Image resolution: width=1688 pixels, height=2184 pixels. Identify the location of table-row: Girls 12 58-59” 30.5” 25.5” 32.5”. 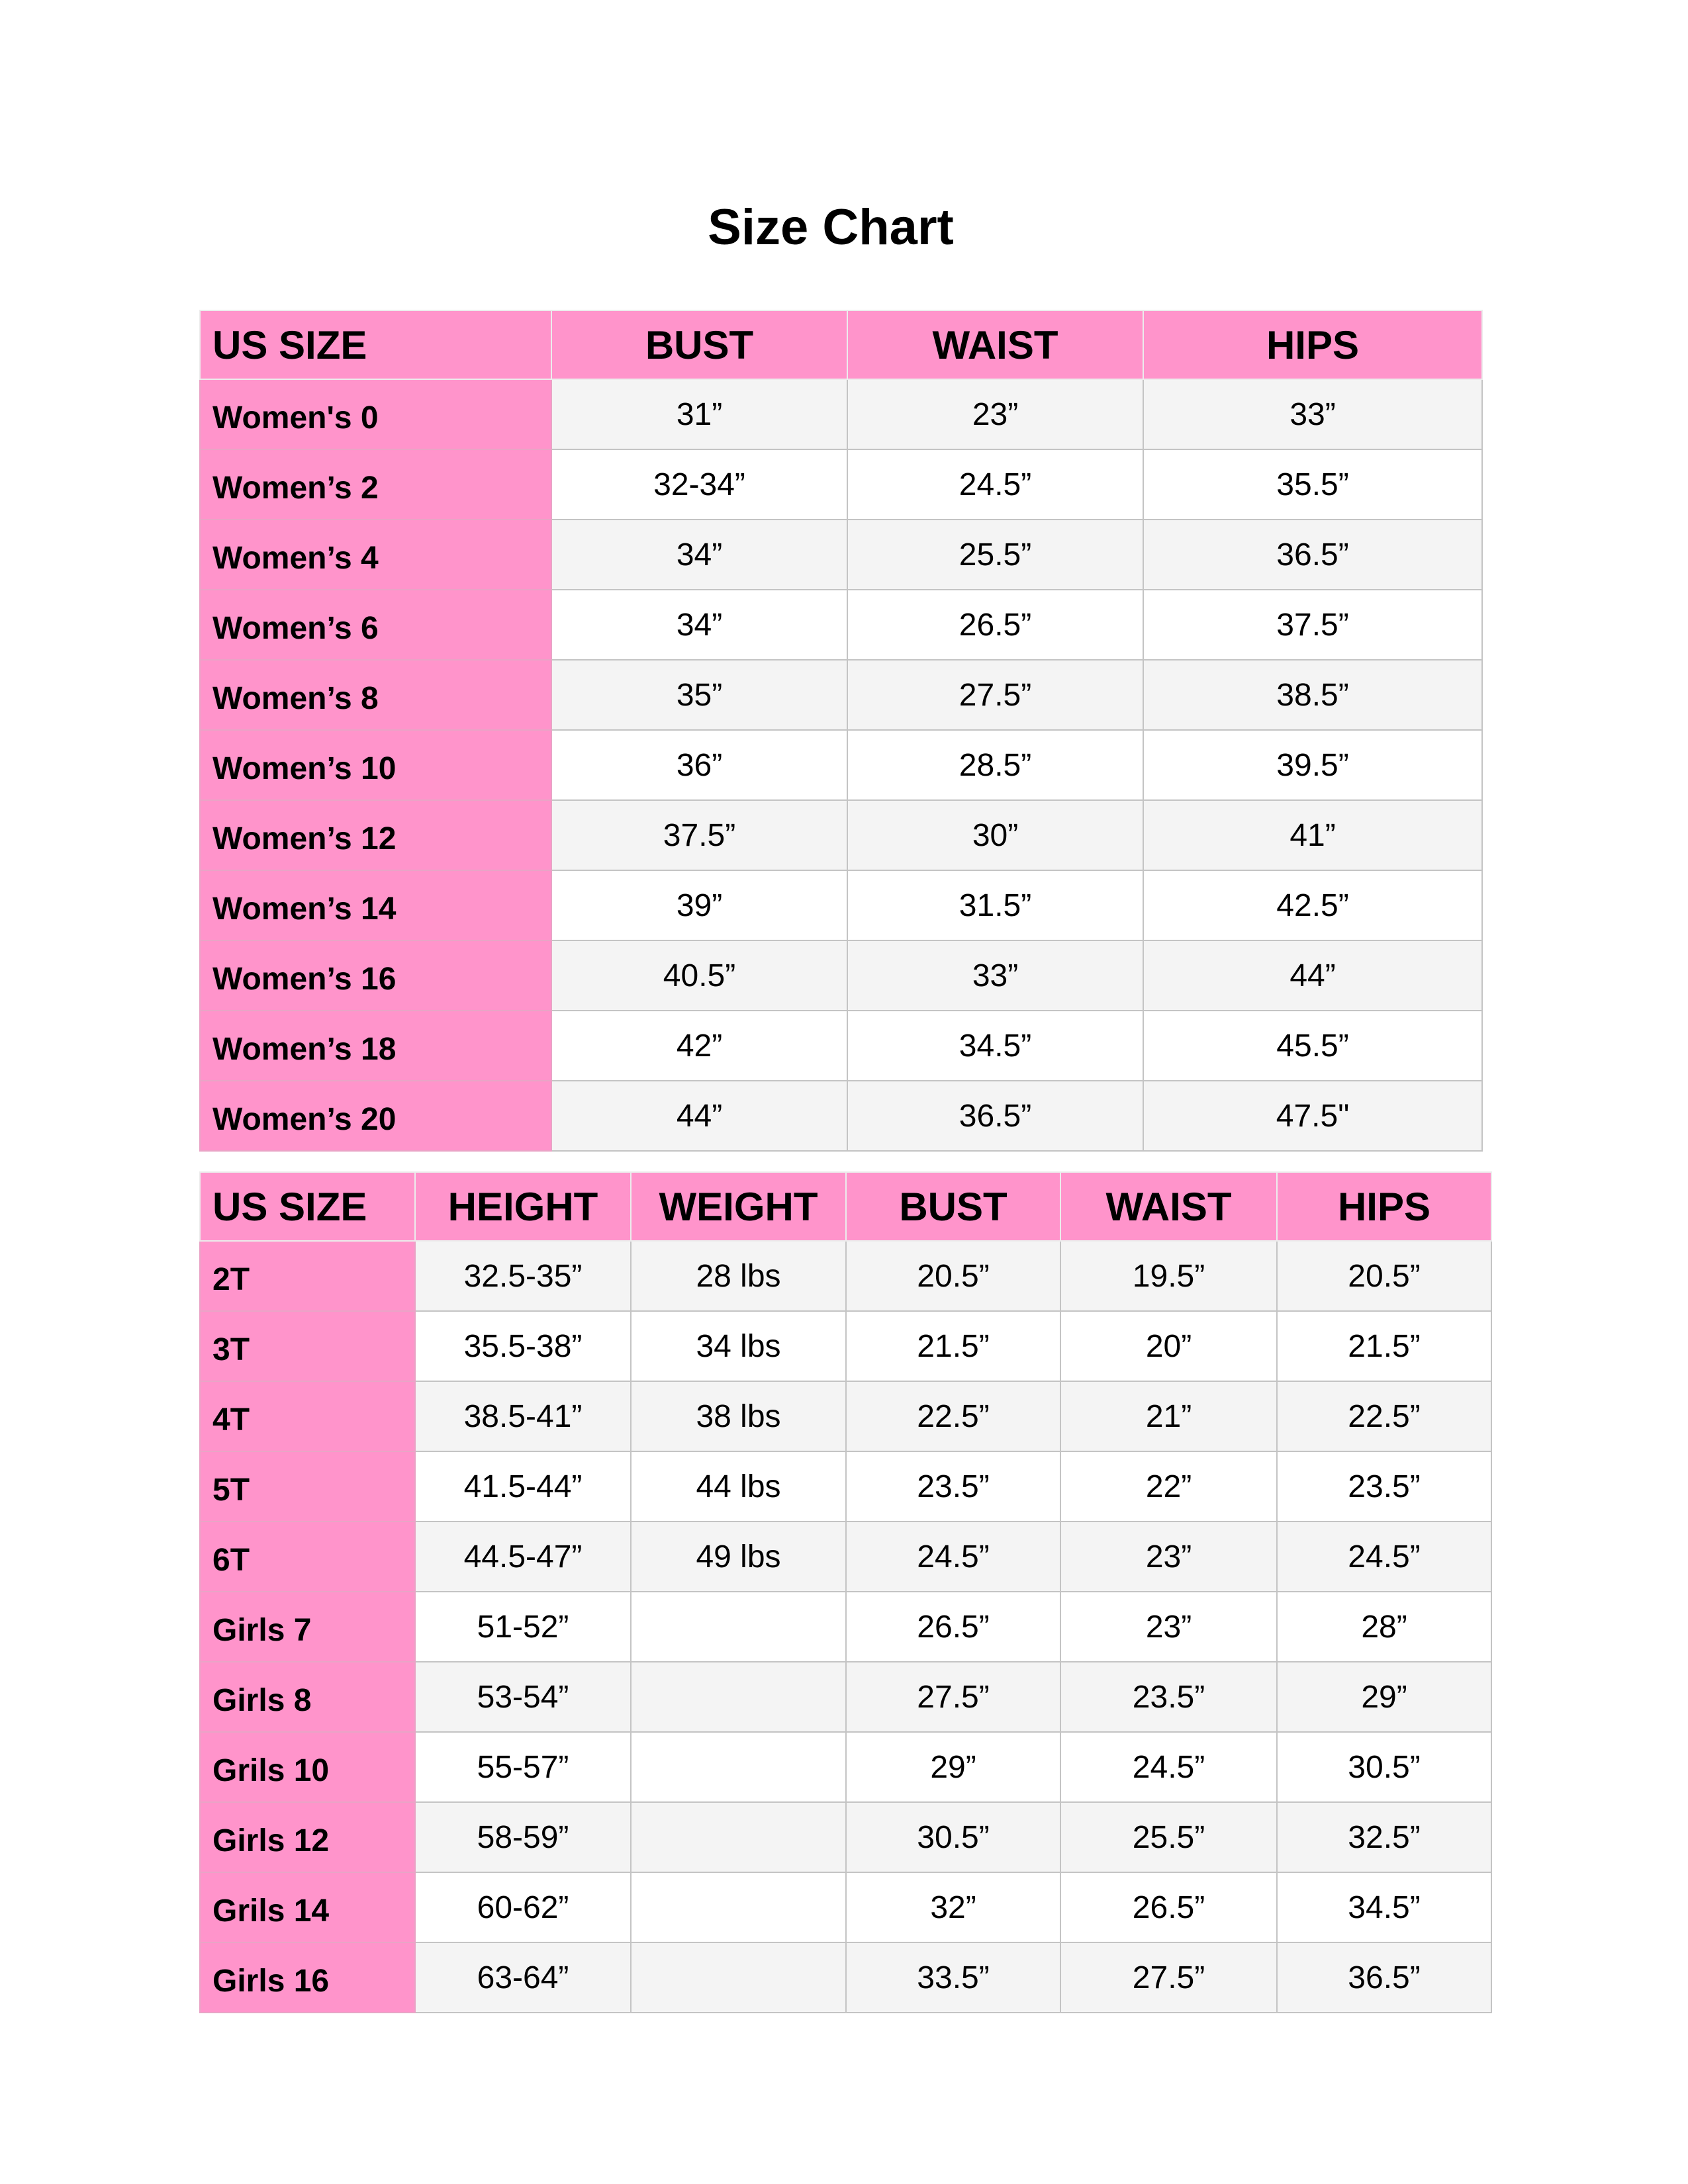
(845, 1837).